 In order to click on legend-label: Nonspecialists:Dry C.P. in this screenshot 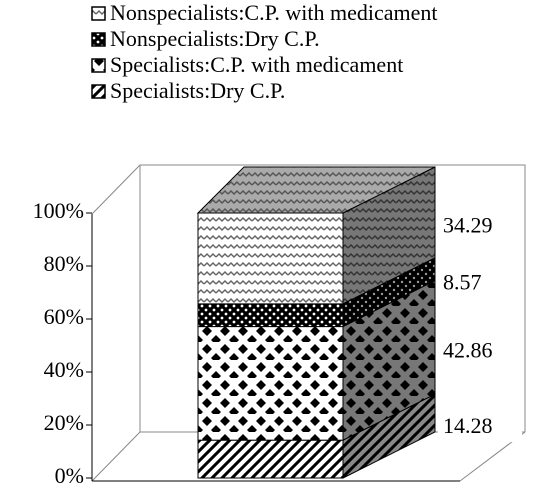, I will do `click(215, 38)`.